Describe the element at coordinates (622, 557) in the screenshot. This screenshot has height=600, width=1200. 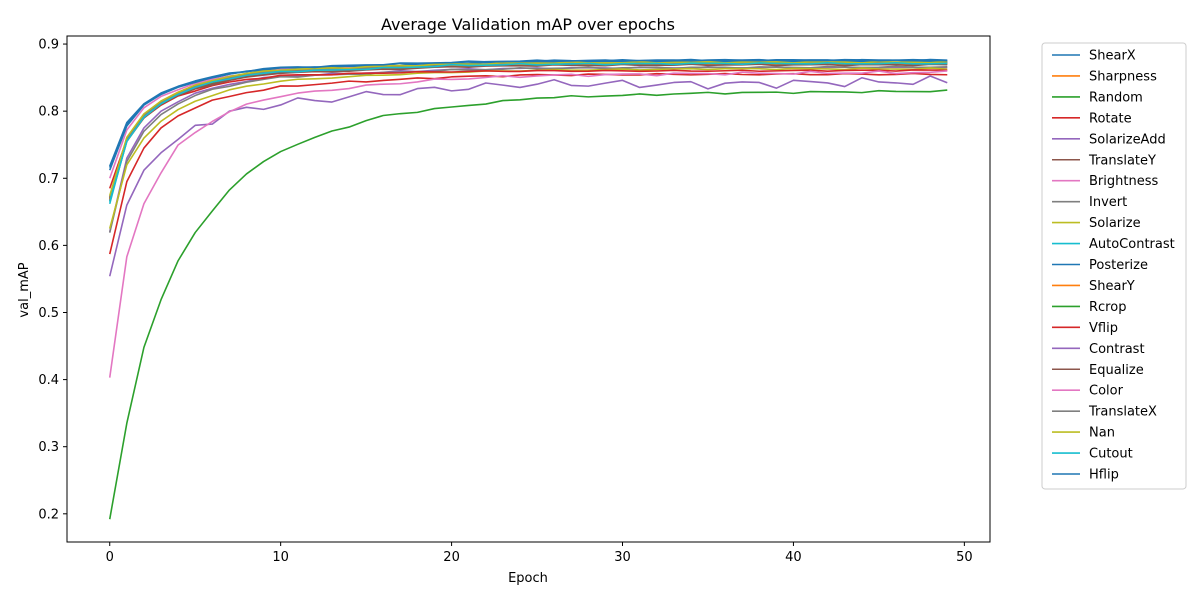
I see `x-tick-label: 30` at that location.